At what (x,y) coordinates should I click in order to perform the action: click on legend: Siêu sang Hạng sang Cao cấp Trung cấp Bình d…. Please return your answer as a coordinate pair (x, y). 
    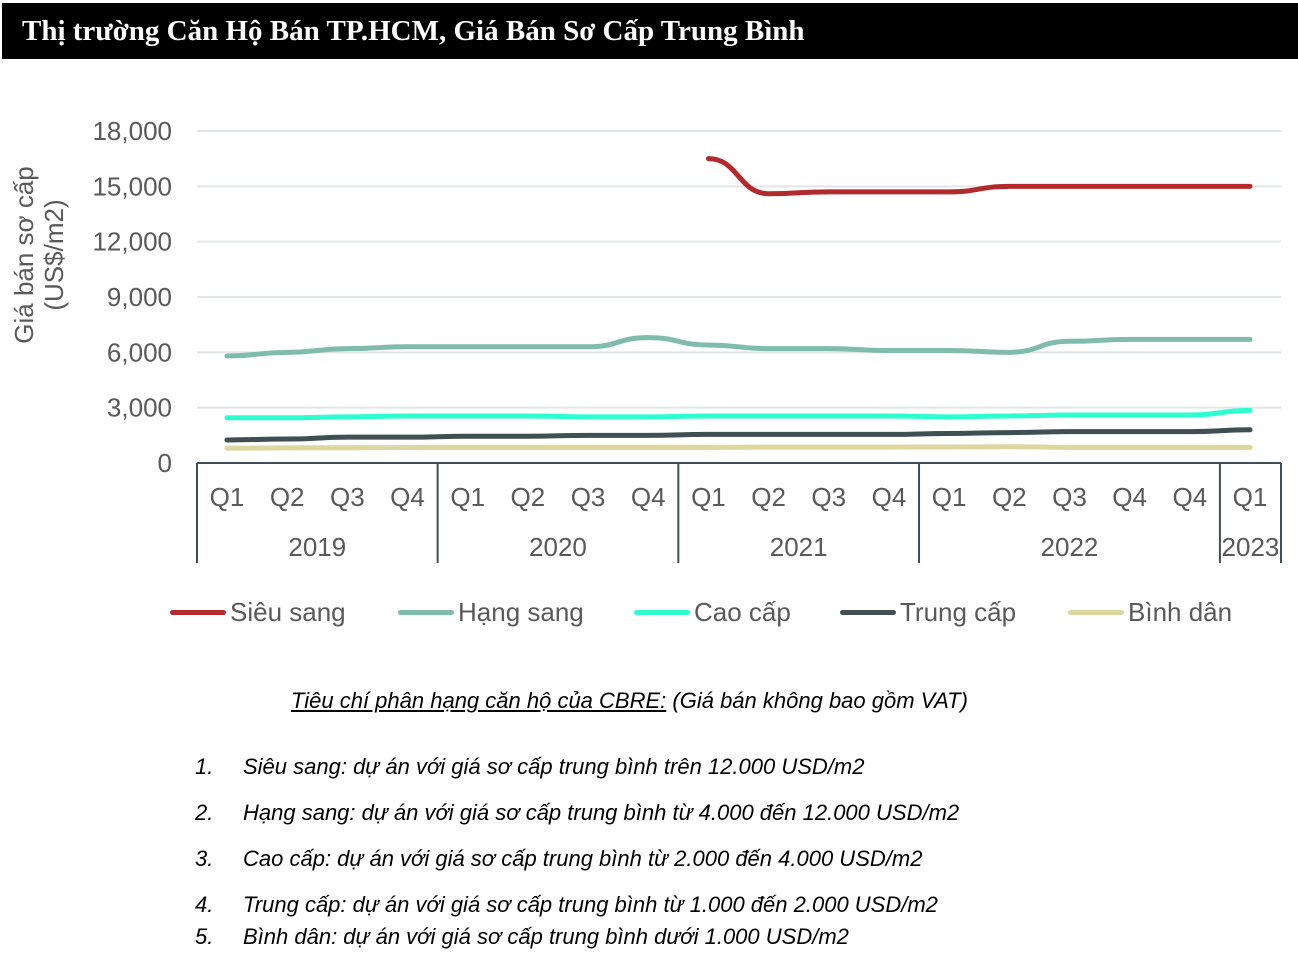
    Looking at the image, I should click on (649, 614).